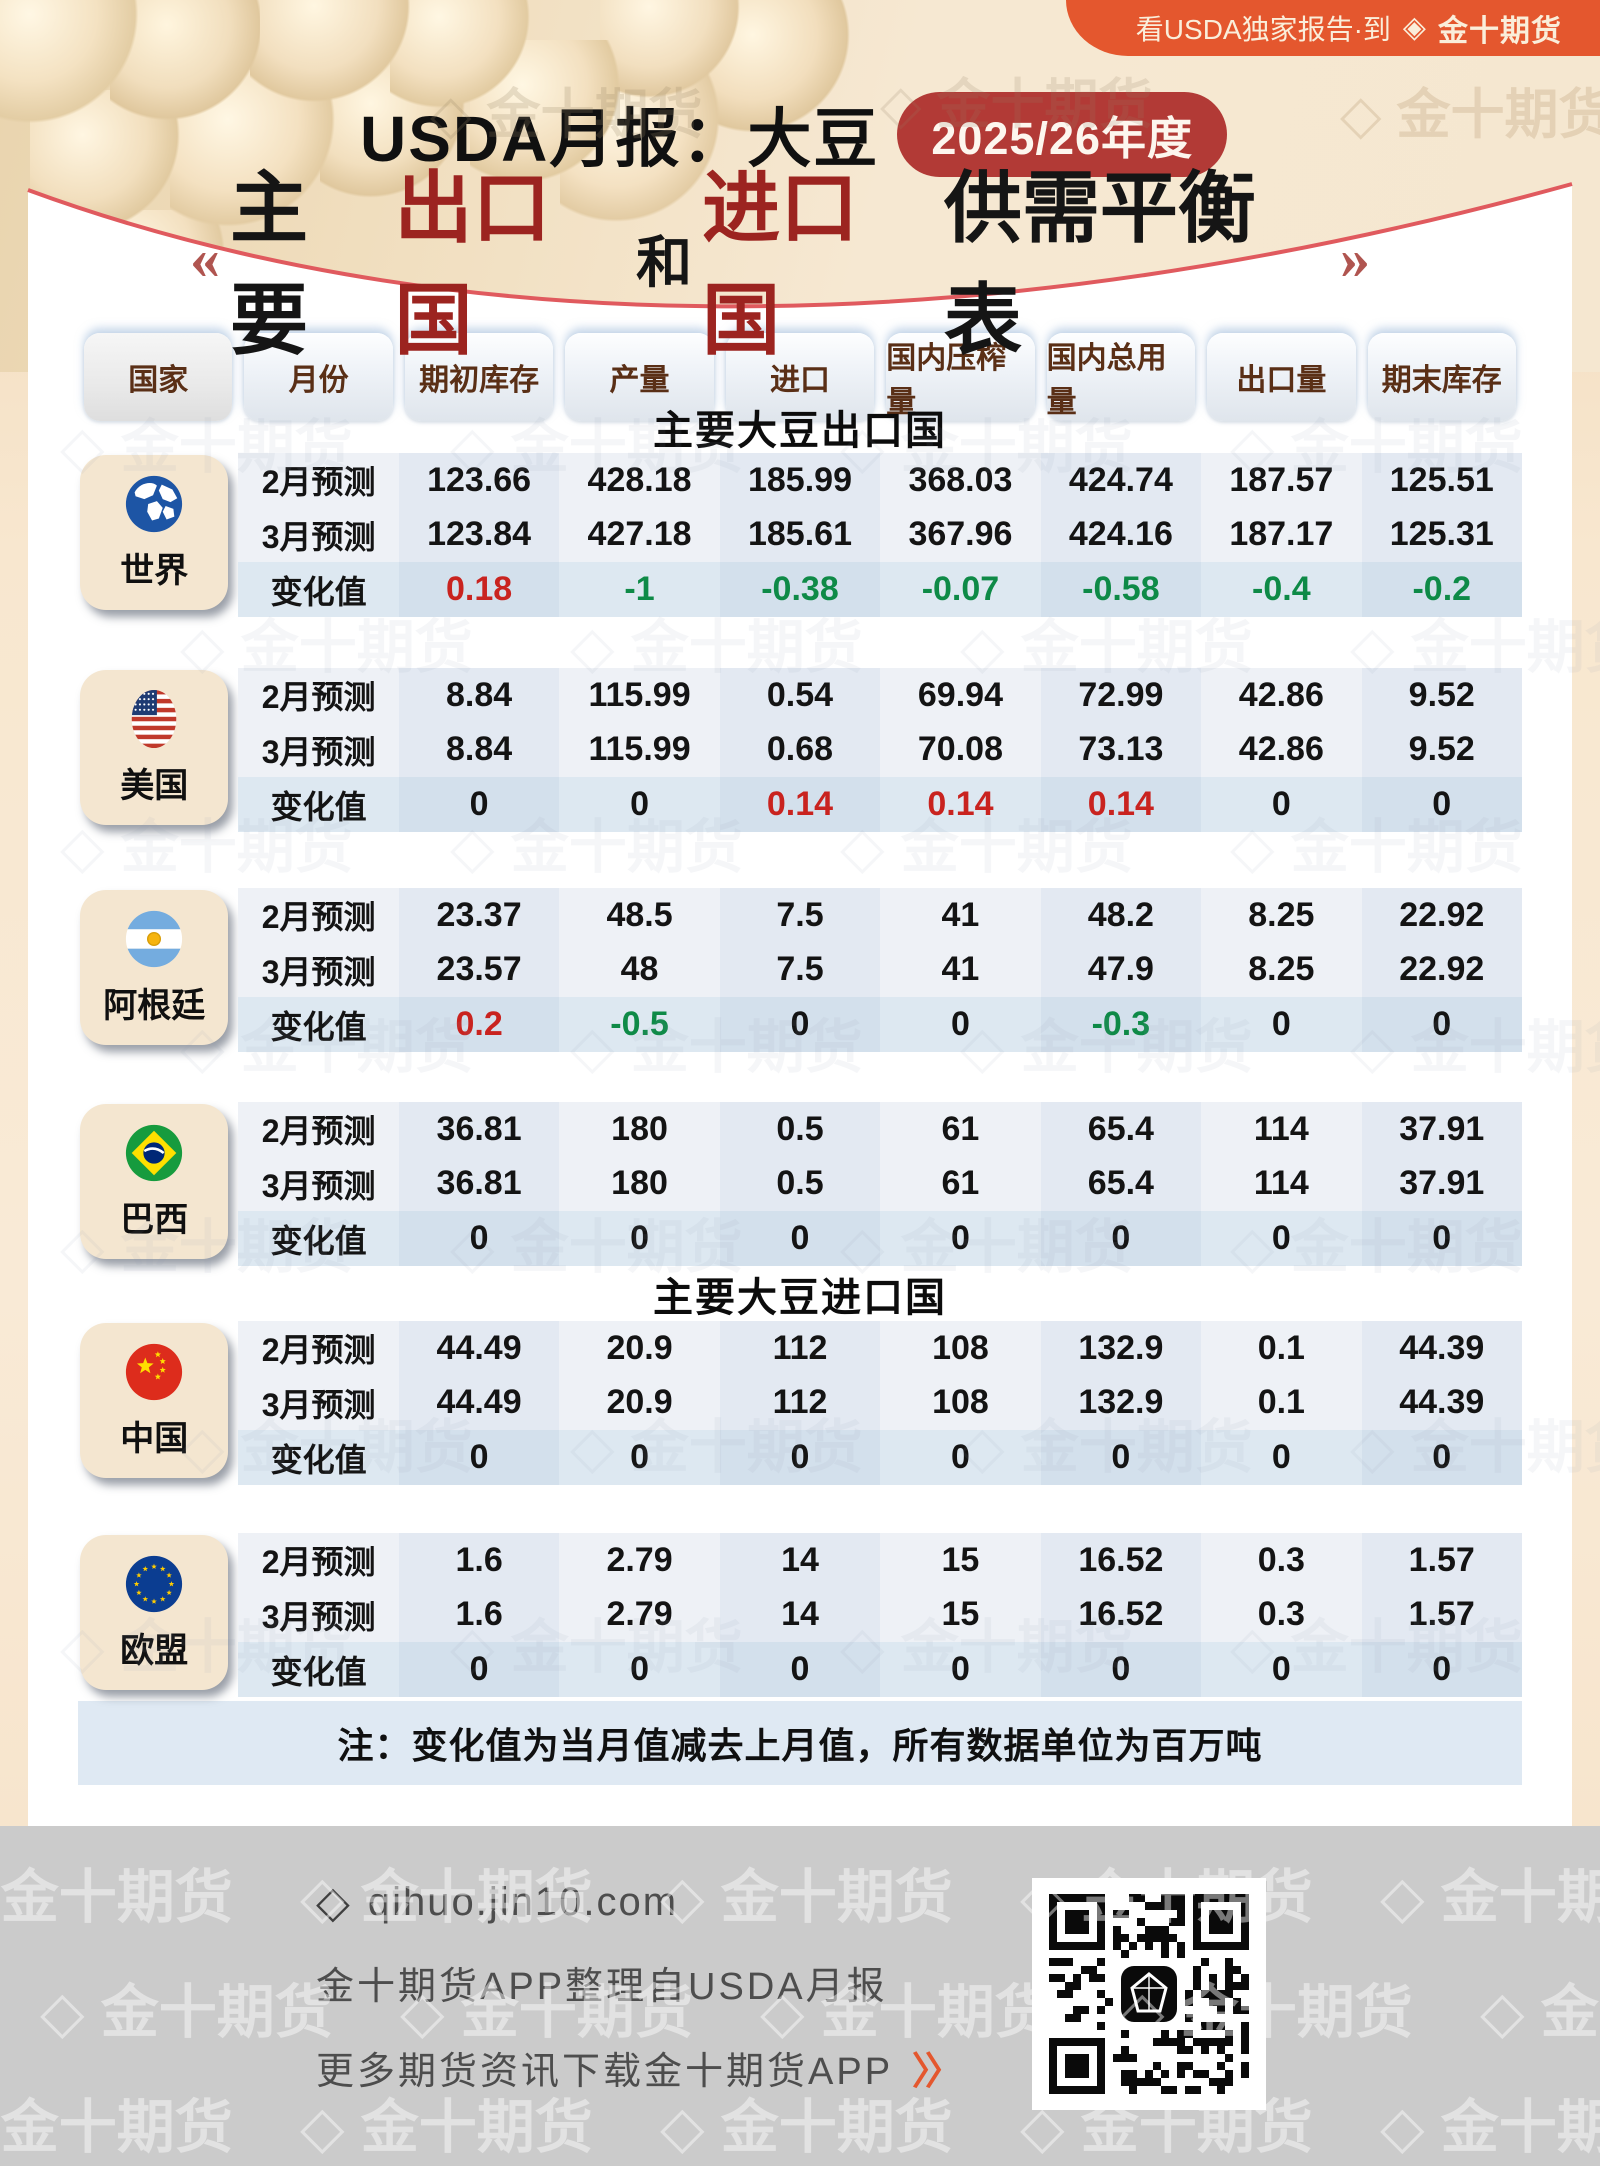  I want to click on table-cell: 22.92, so click(1441, 915).